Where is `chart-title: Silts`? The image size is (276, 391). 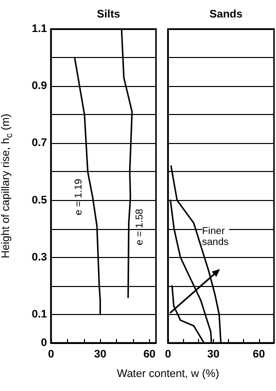 chart-title: Silts is located at coordinates (108, 14).